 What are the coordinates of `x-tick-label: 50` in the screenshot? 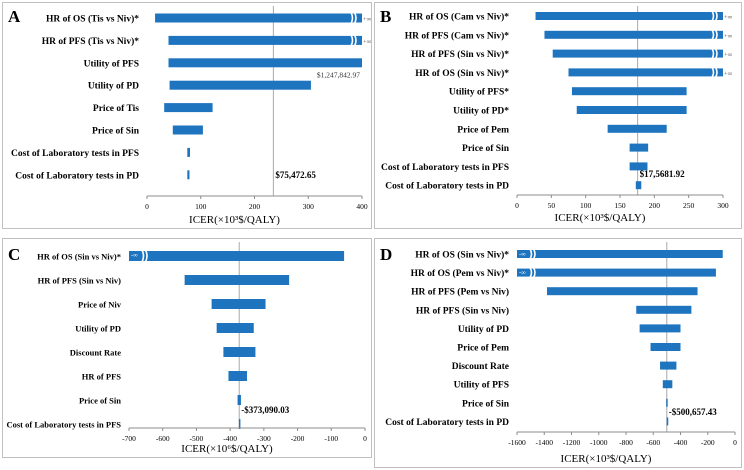 It's located at (552, 205).